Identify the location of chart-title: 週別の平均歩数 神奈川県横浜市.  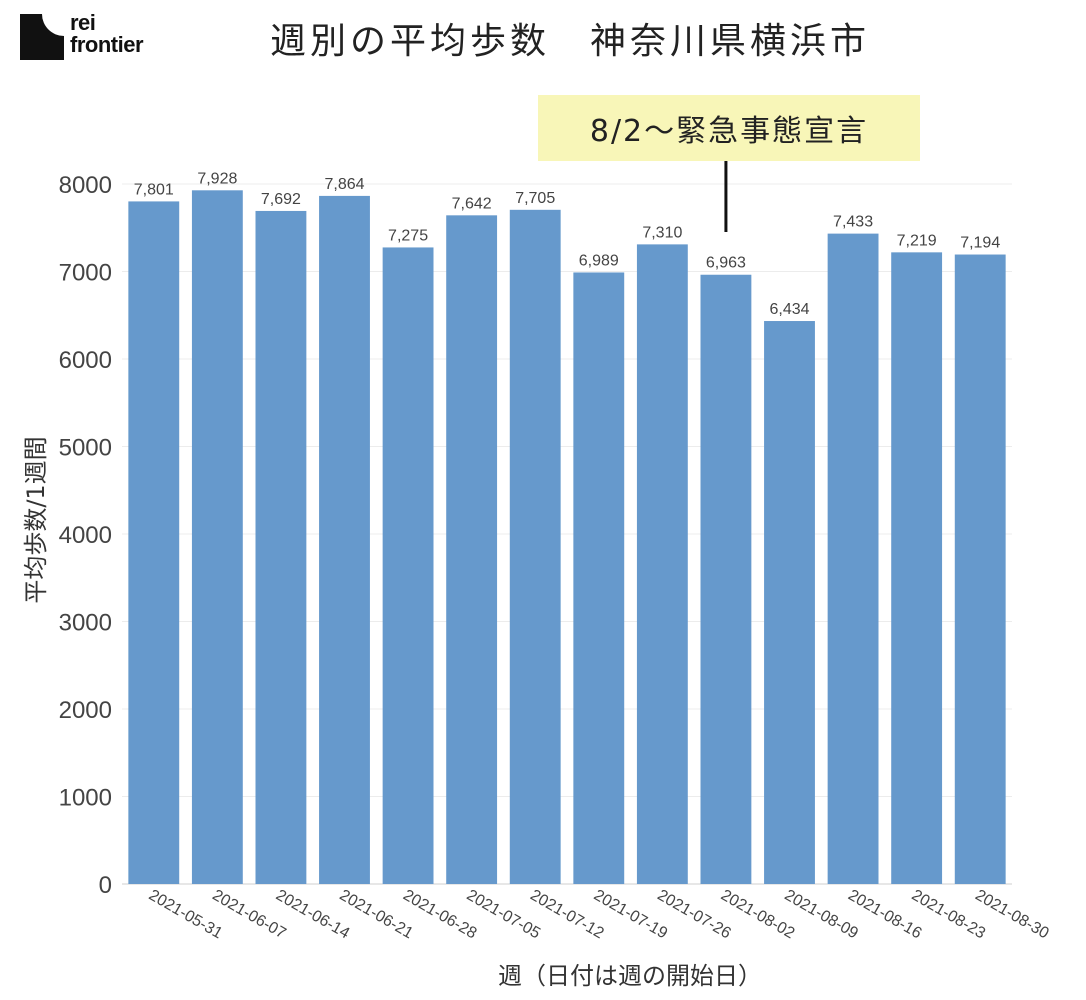
(570, 41).